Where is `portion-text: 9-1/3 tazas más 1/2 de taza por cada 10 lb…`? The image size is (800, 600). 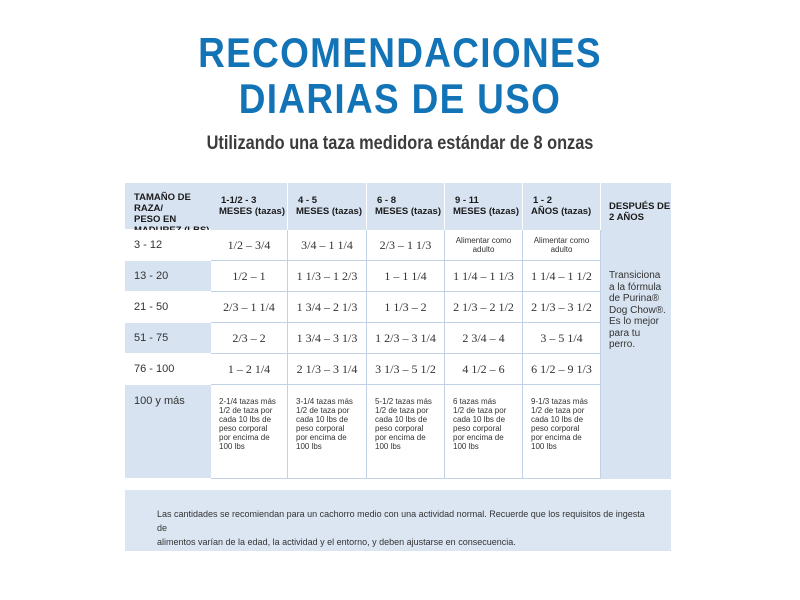
portion-text: 9-1/3 tazas más 1/2 de taza por cada 10 lb… is located at coordinates (559, 424).